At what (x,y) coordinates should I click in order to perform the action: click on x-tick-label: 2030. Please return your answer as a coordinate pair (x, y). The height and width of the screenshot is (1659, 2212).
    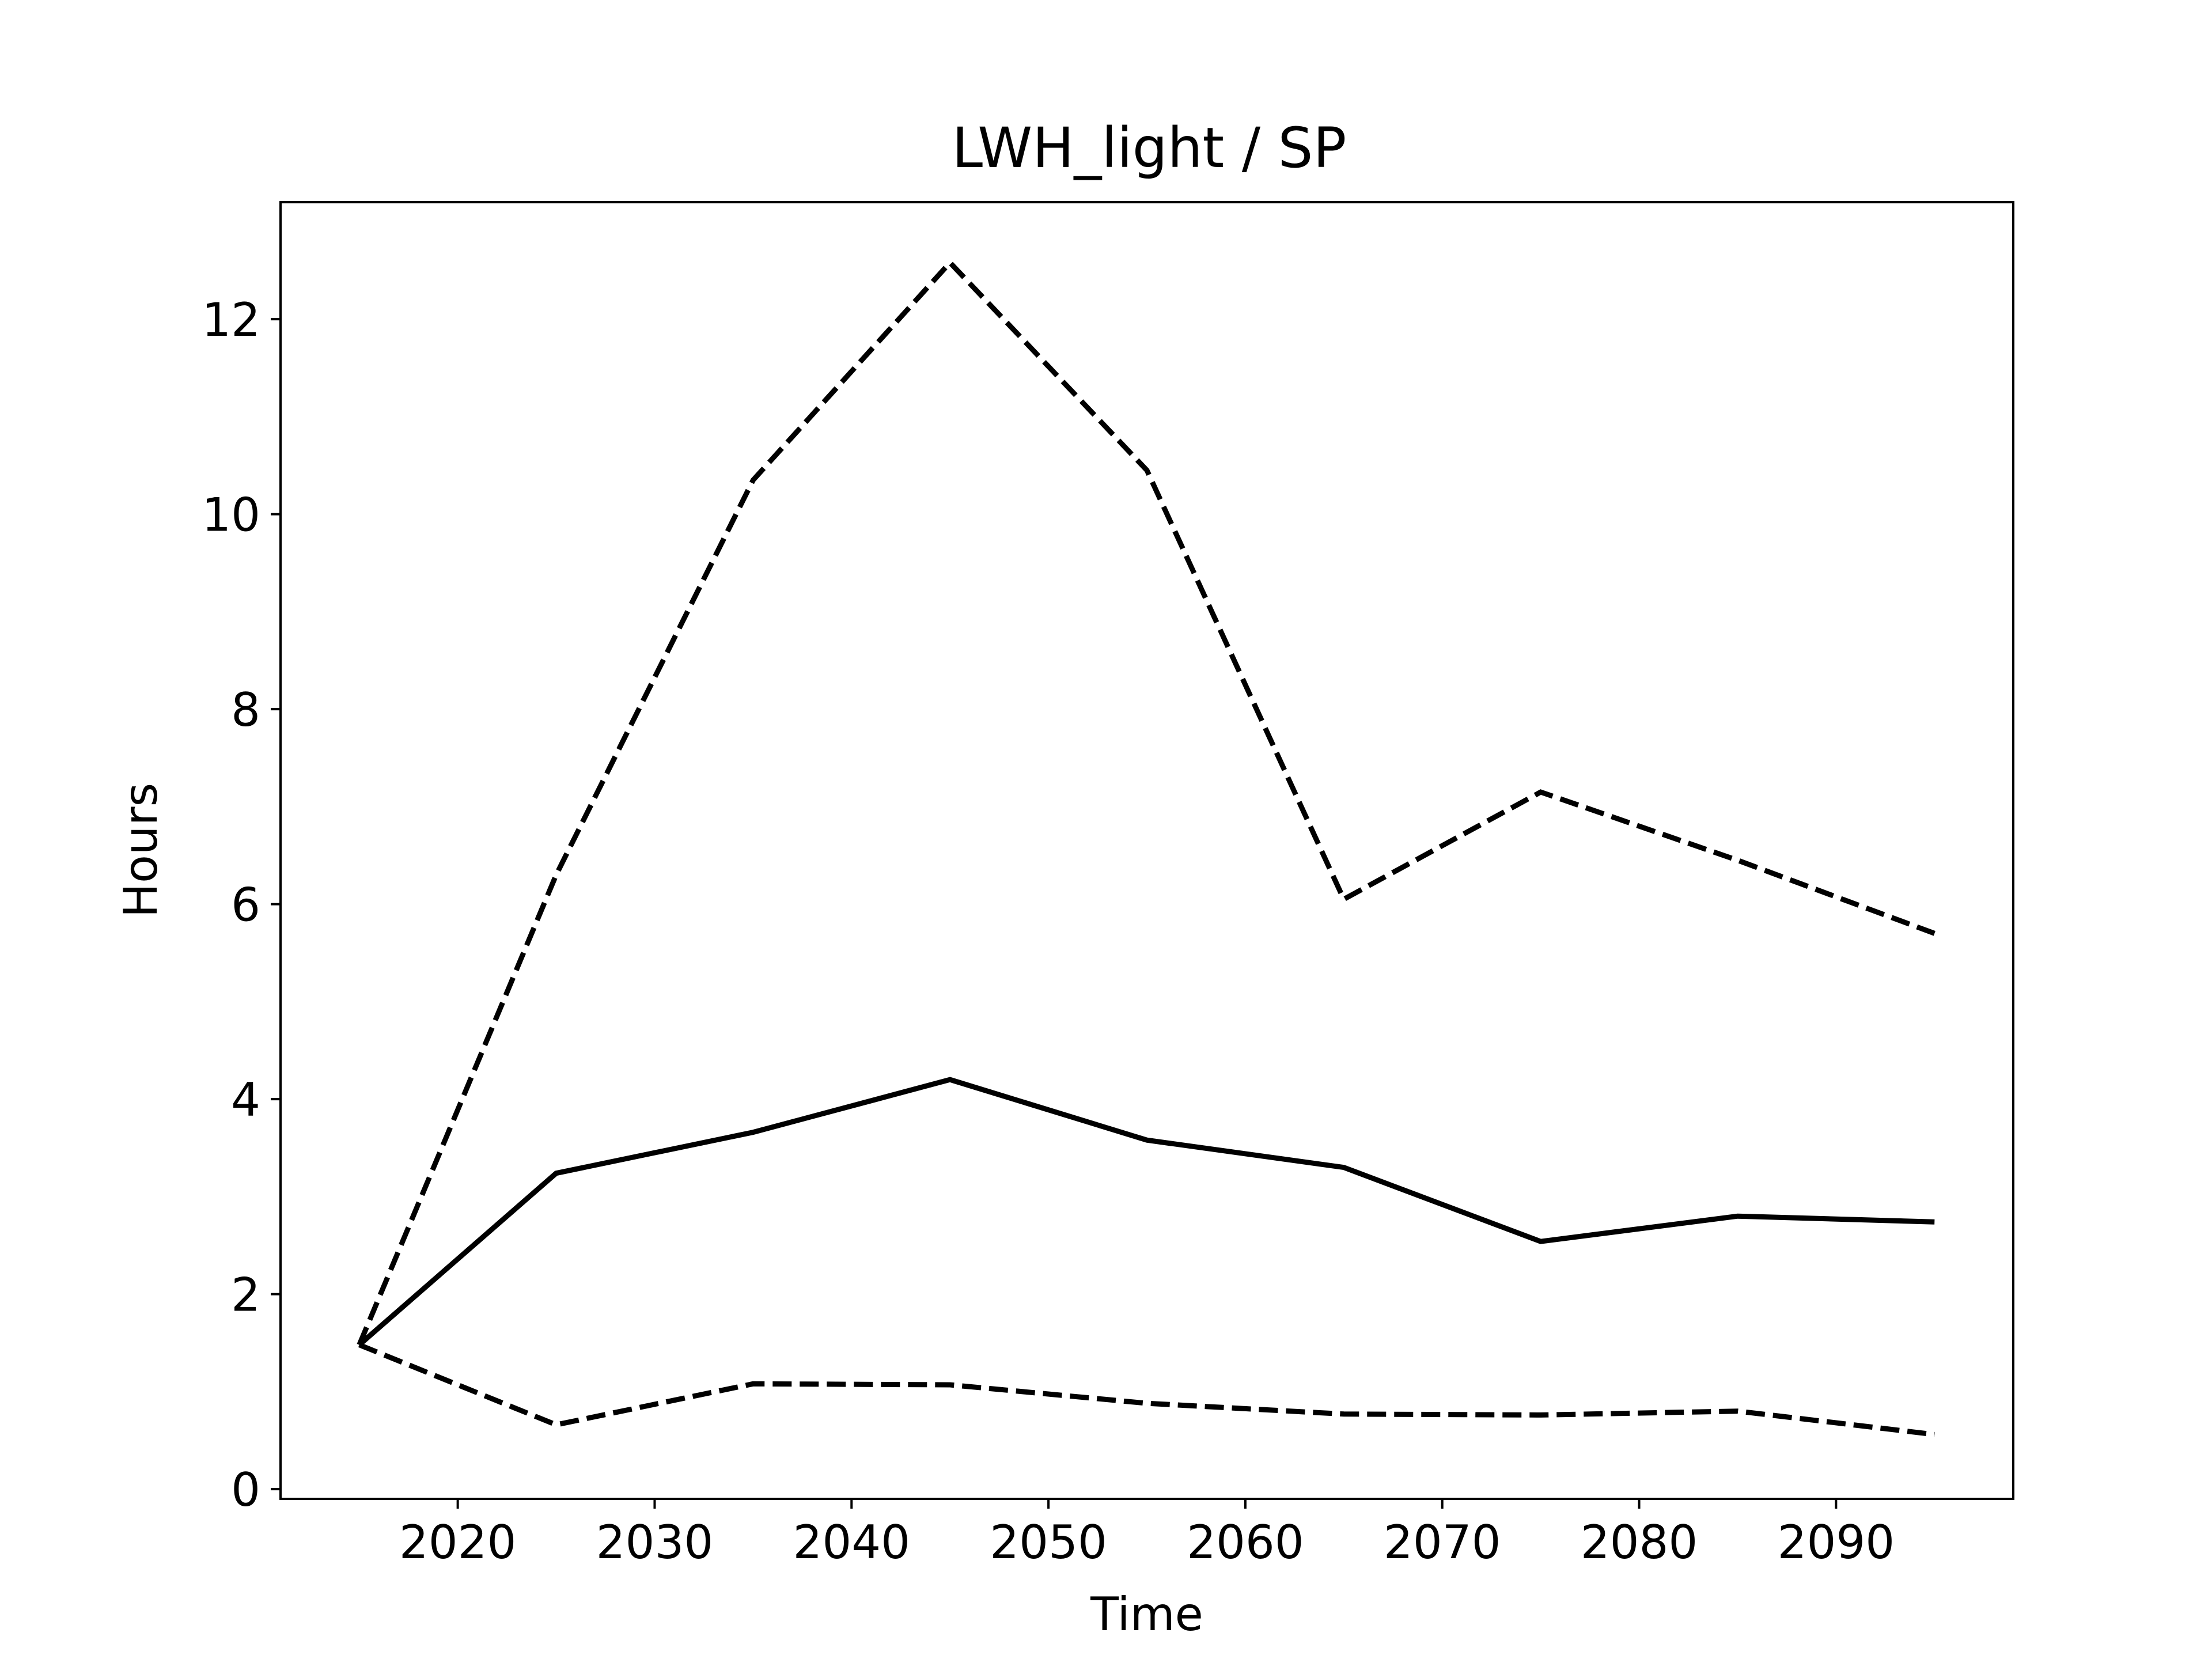
    Looking at the image, I should click on (655, 1542).